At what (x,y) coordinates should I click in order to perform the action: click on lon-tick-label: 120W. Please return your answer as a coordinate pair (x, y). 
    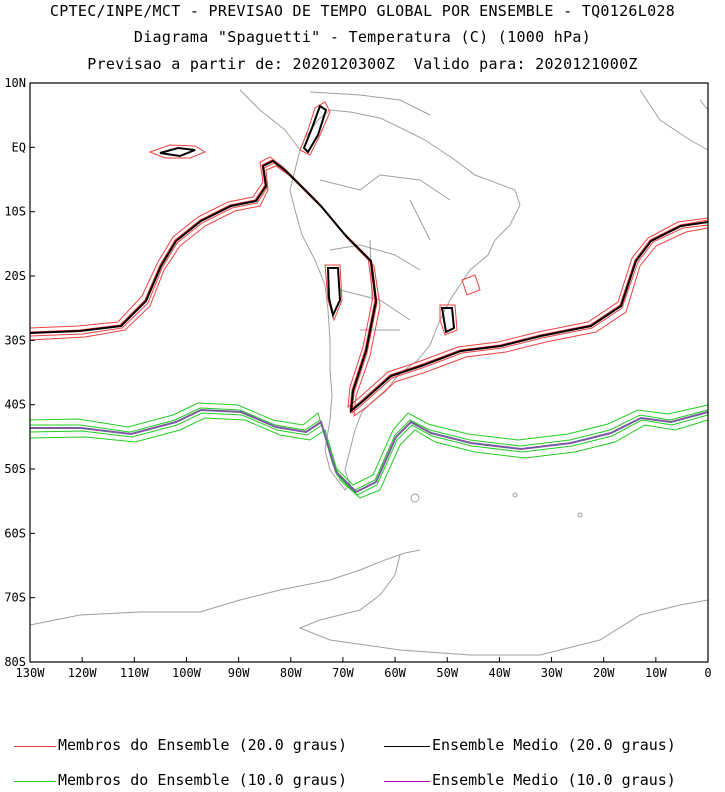
    Looking at the image, I should click on (83, 673).